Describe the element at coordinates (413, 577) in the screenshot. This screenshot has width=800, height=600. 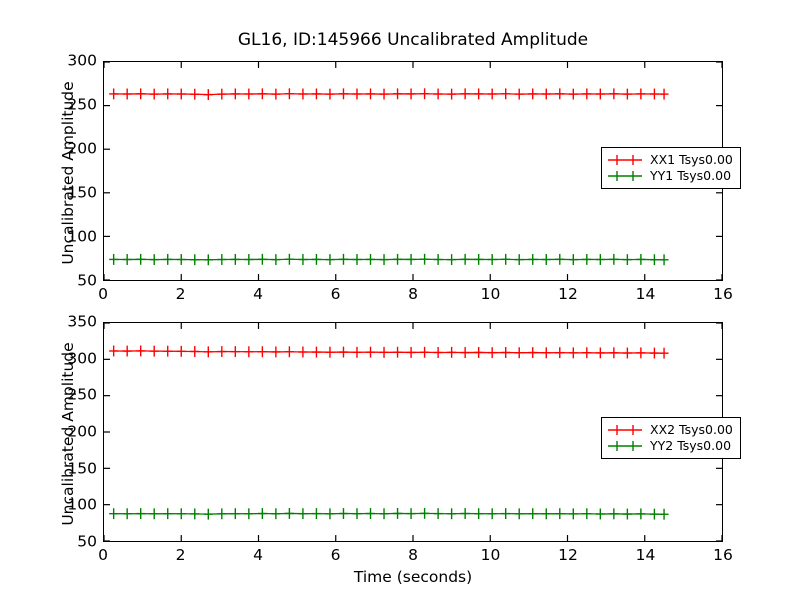
I see `x-axis-title: Time (seconds)` at that location.